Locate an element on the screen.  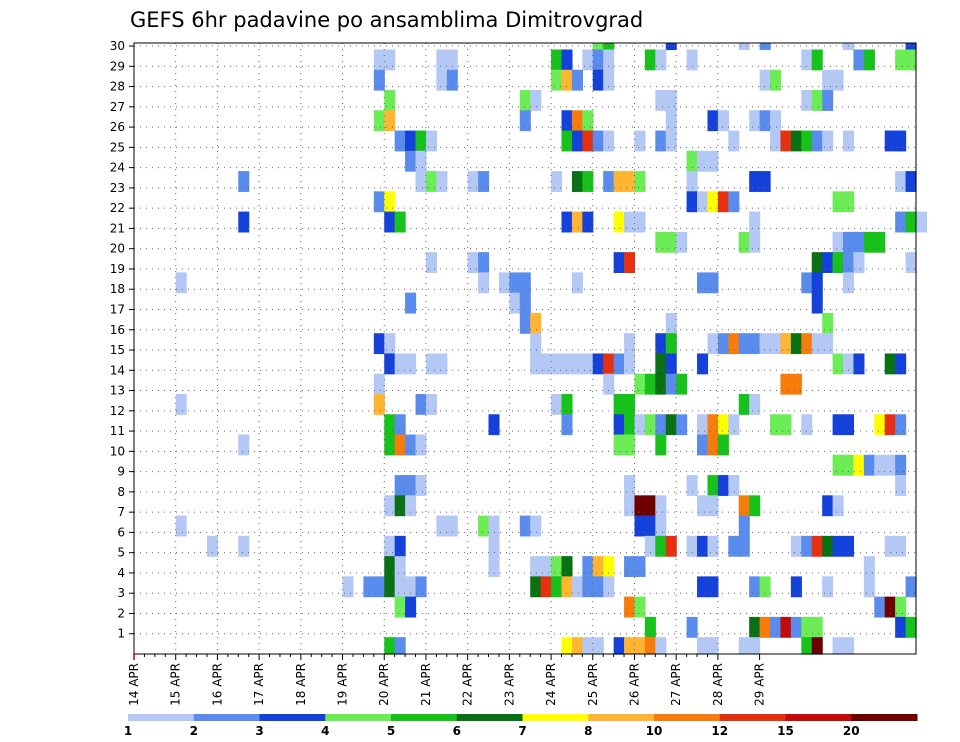
colorbar-label: 1 is located at coordinates (128, 731).